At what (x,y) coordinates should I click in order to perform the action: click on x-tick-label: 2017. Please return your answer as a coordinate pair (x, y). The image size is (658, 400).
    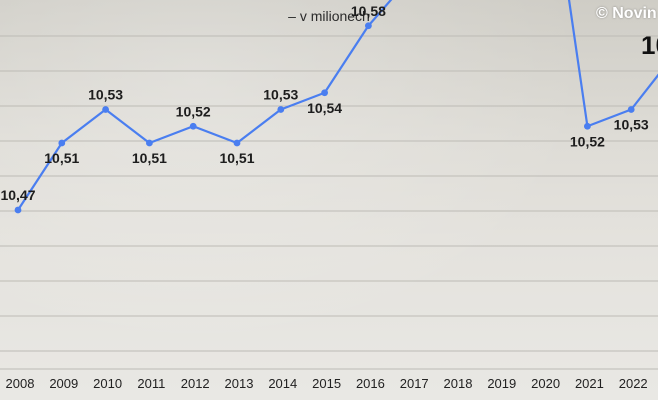
    Looking at the image, I should click on (414, 383).